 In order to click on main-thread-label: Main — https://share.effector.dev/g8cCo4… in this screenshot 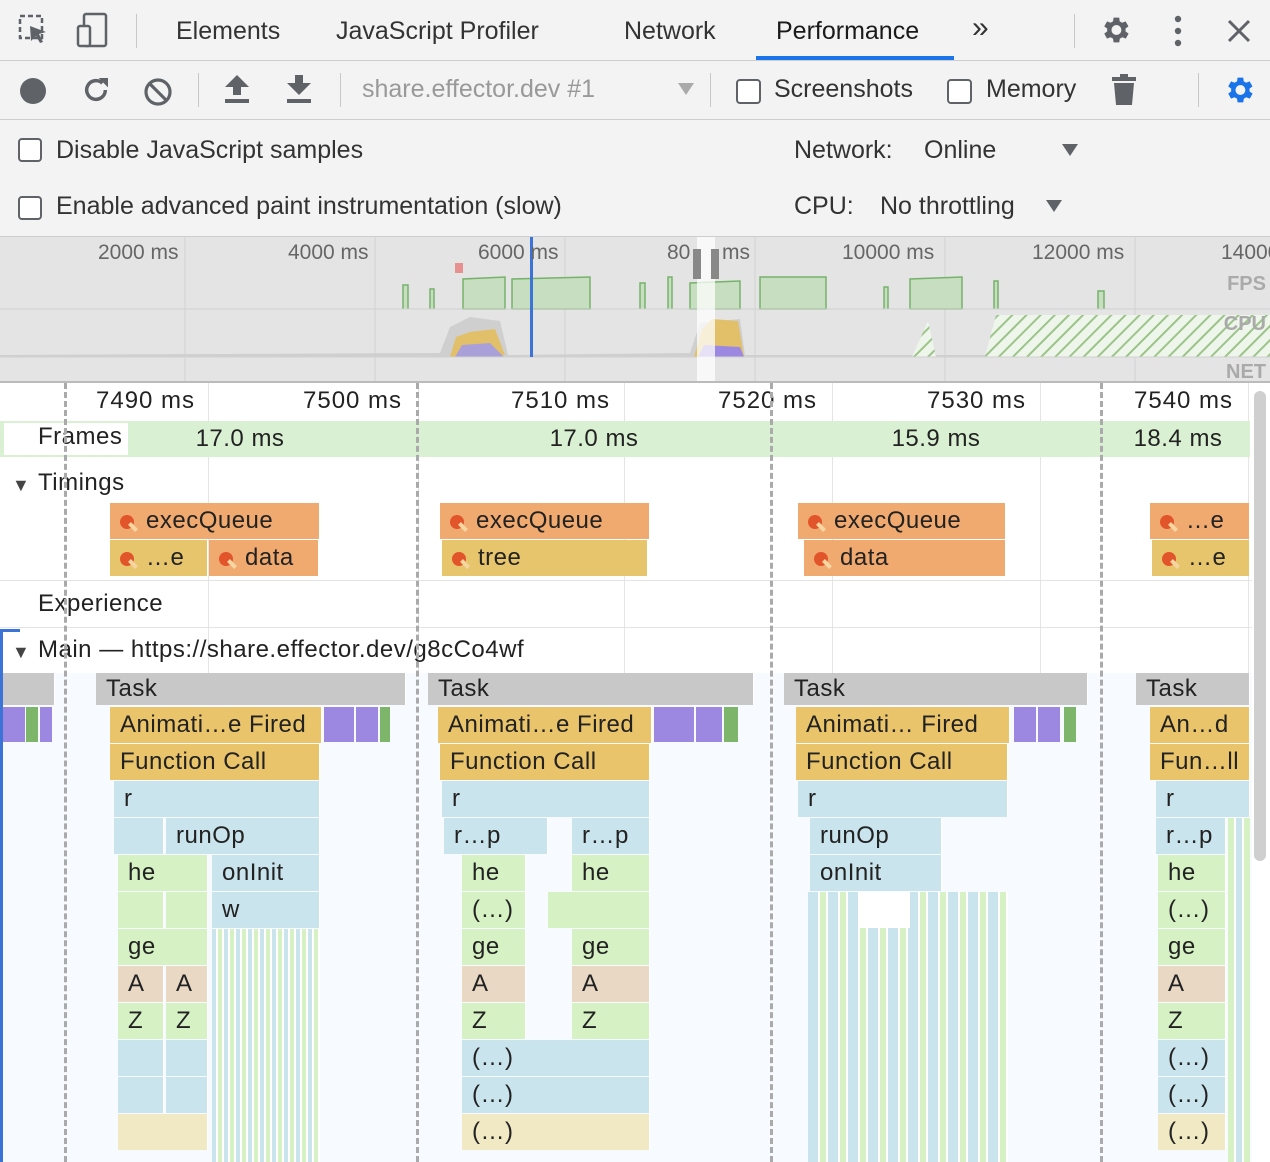, I will do `click(281, 649)`.